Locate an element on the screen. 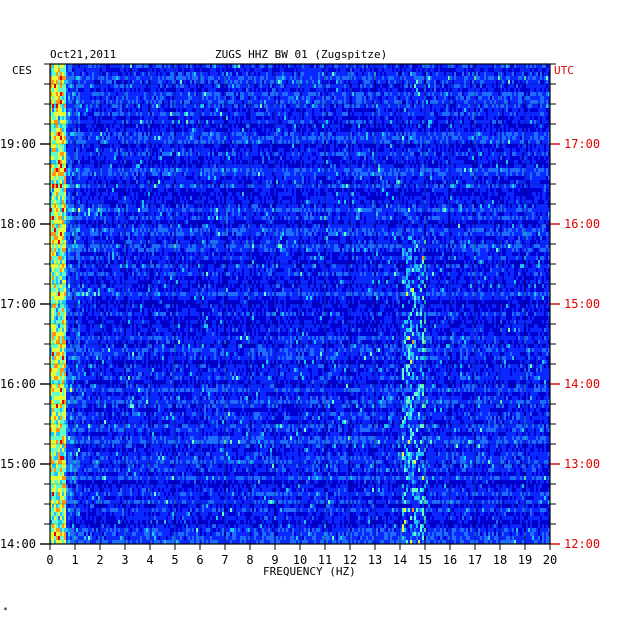 Image resolution: width=630 pixels, height=624 pixels. right-tick-label: 12:00 is located at coordinates (582, 544).